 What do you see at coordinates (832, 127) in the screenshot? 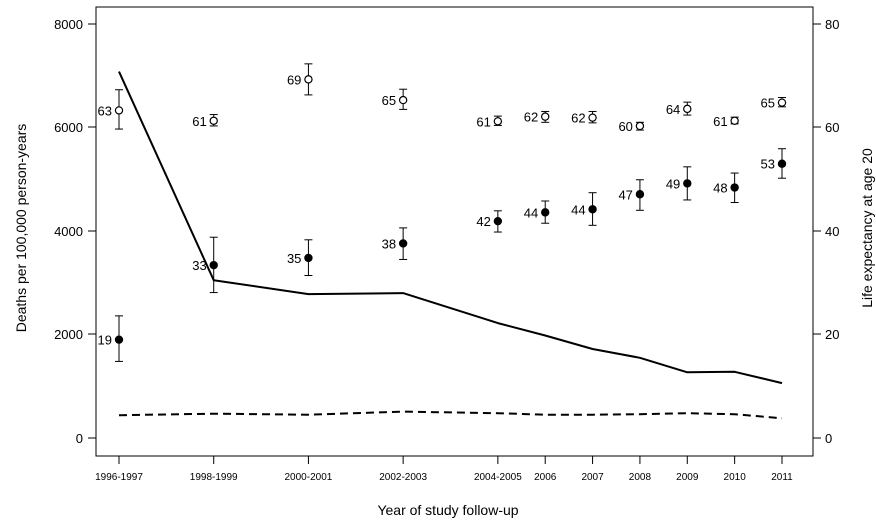
I see `y-right-tick-label: 60` at bounding box center [832, 127].